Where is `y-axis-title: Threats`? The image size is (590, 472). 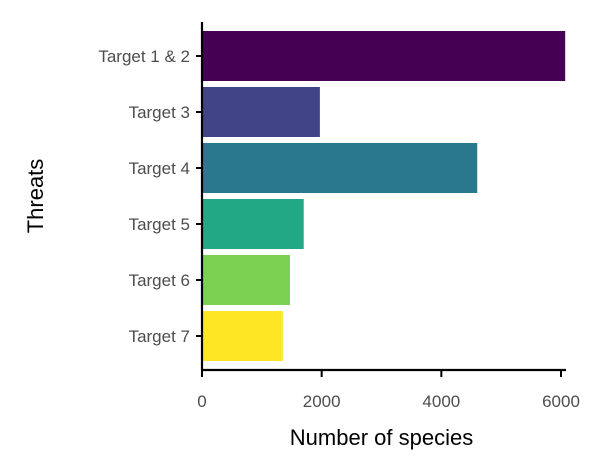 y-axis-title: Threats is located at coordinates (35, 196).